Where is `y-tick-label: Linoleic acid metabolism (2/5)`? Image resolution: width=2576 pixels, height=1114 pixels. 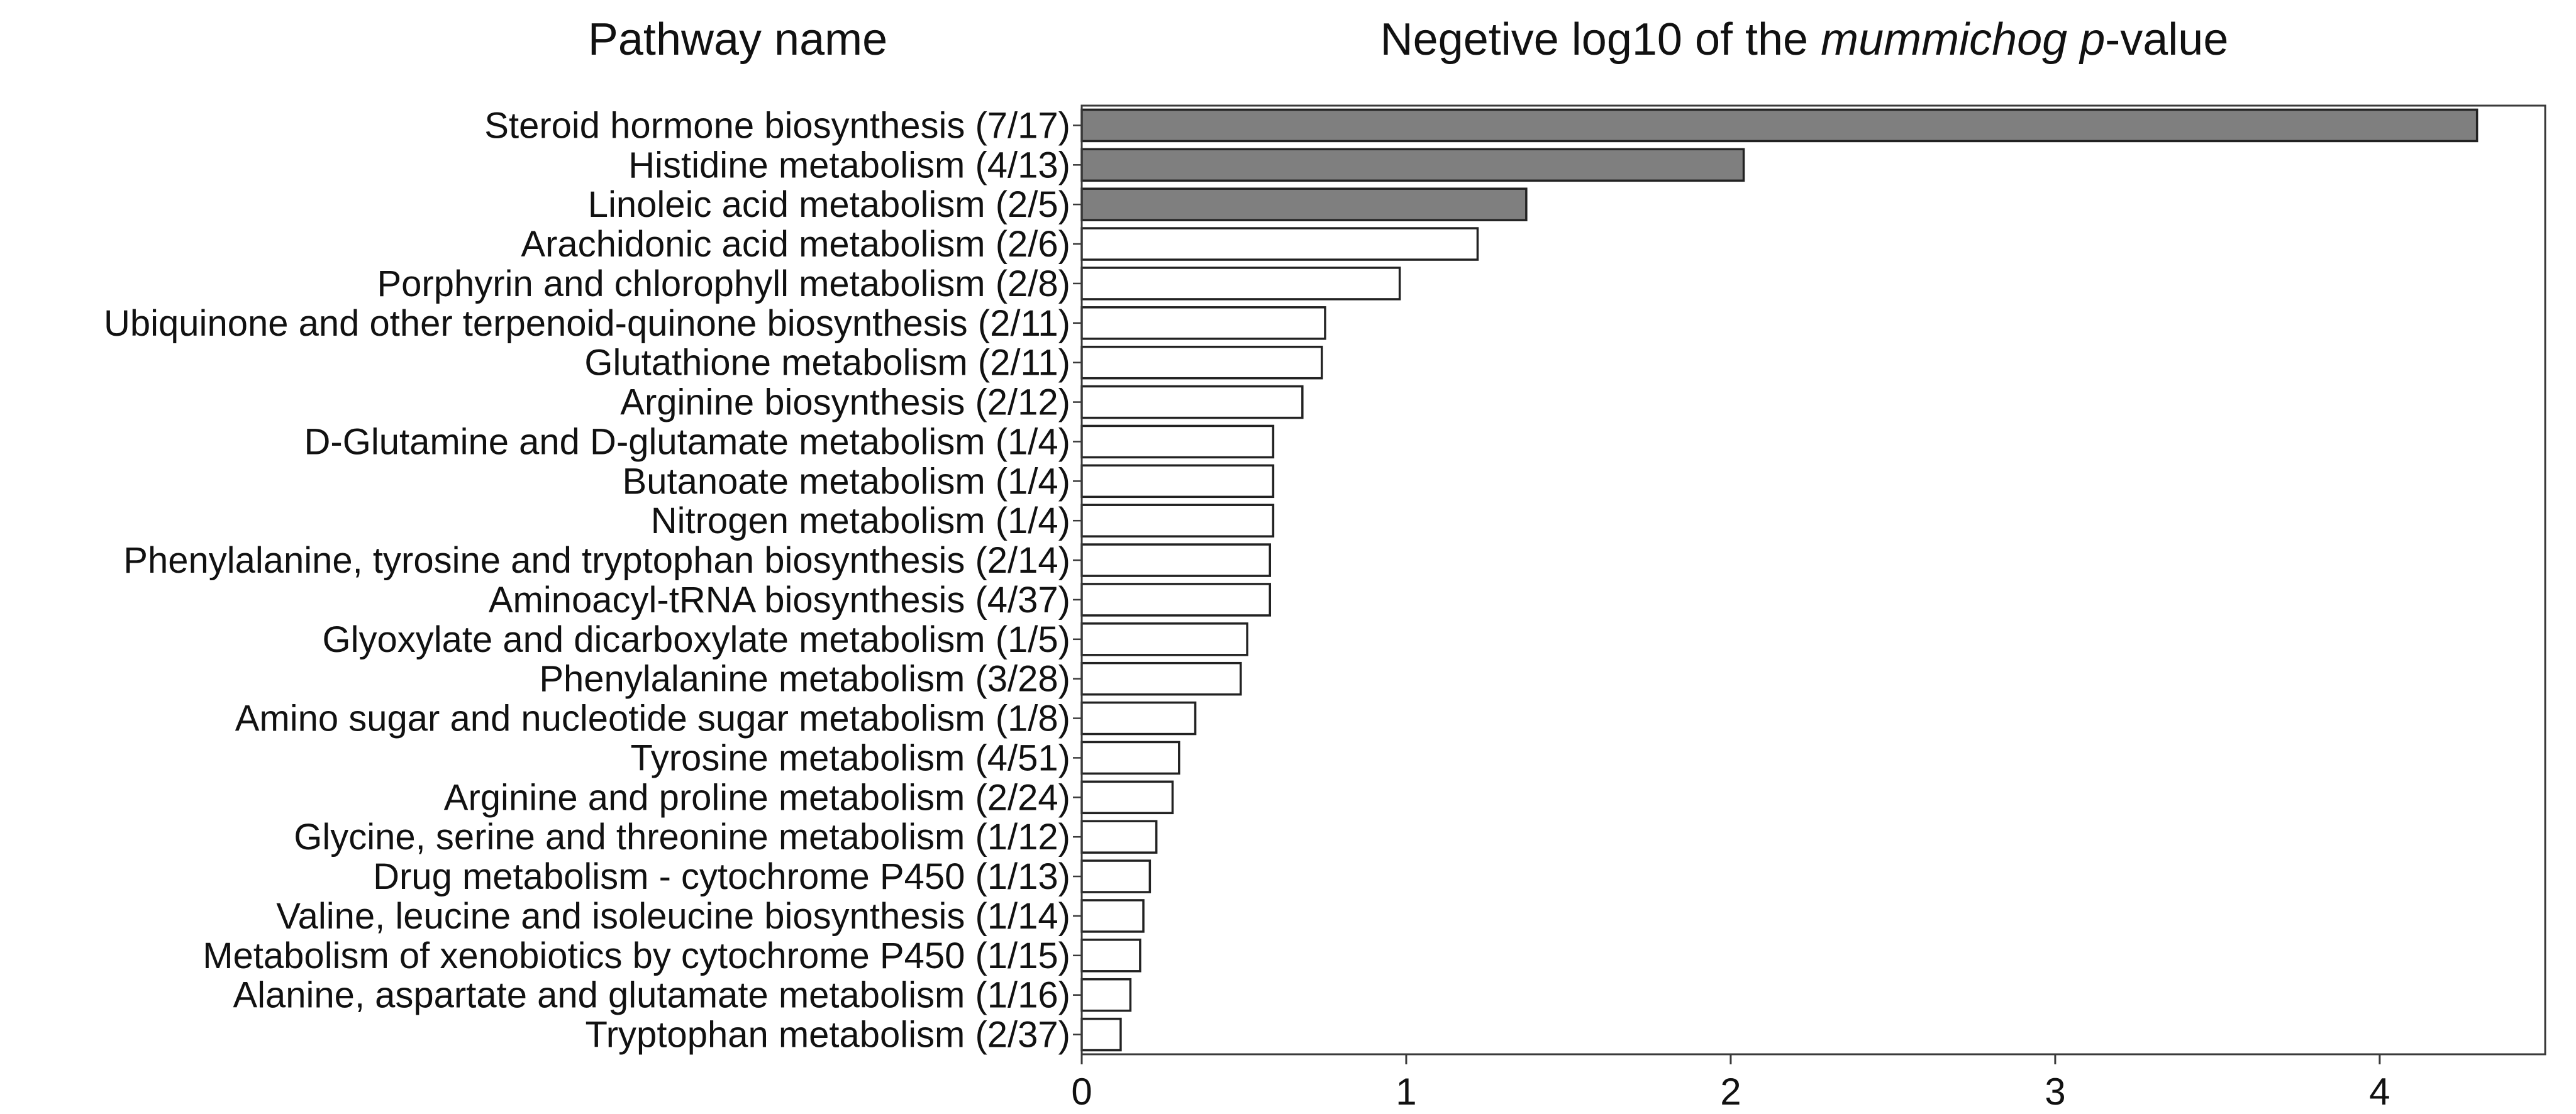
y-tick-label: Linoleic acid metabolism (2/5) is located at coordinates (829, 204).